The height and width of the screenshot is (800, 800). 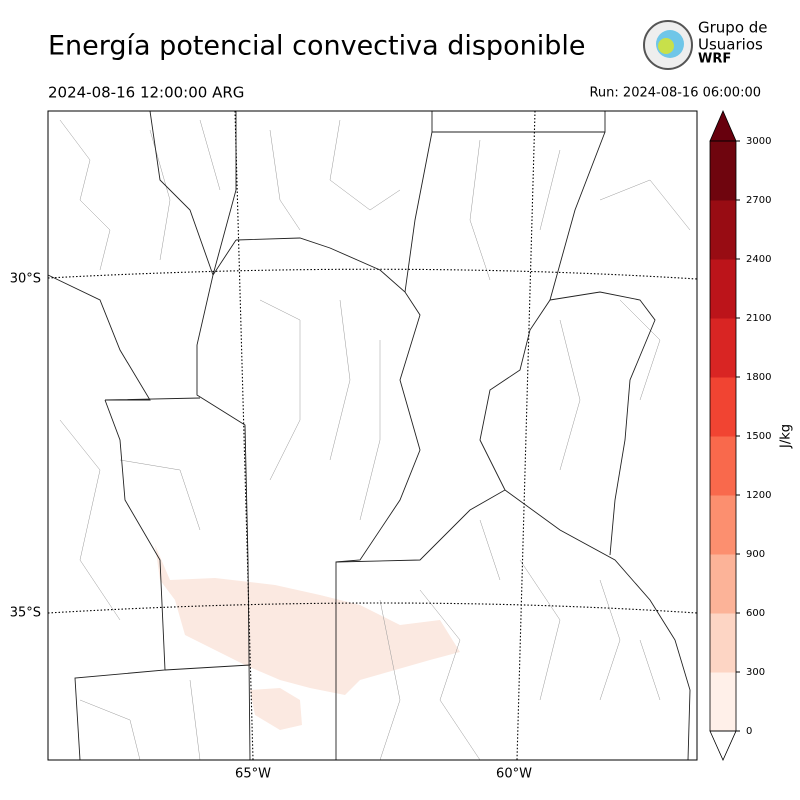 I want to click on logo-text: Usuarios, so click(x=730, y=45).